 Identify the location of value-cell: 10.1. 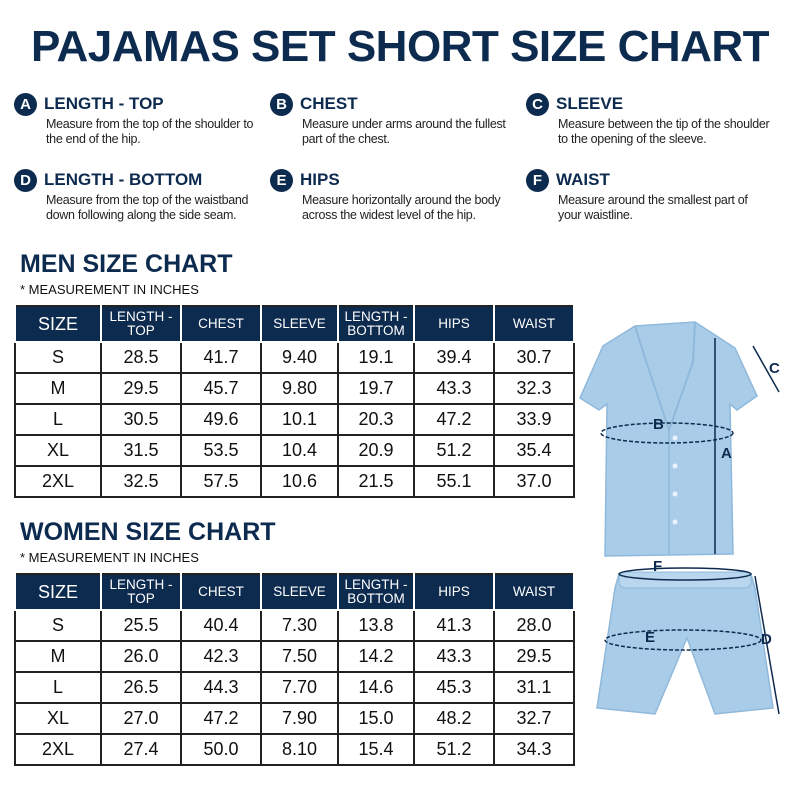
(299, 419).